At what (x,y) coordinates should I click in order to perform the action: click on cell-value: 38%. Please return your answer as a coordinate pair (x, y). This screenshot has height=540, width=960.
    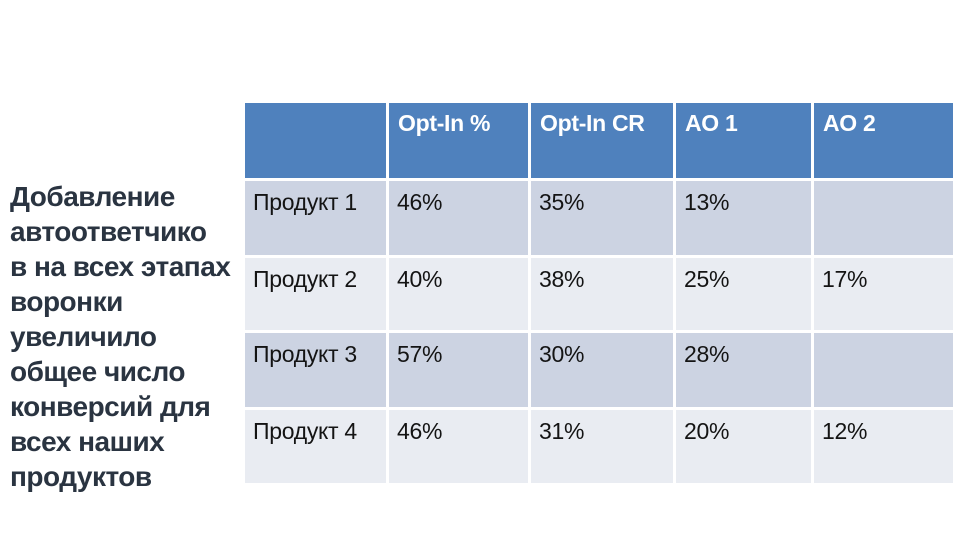
    Looking at the image, I should click on (602, 294).